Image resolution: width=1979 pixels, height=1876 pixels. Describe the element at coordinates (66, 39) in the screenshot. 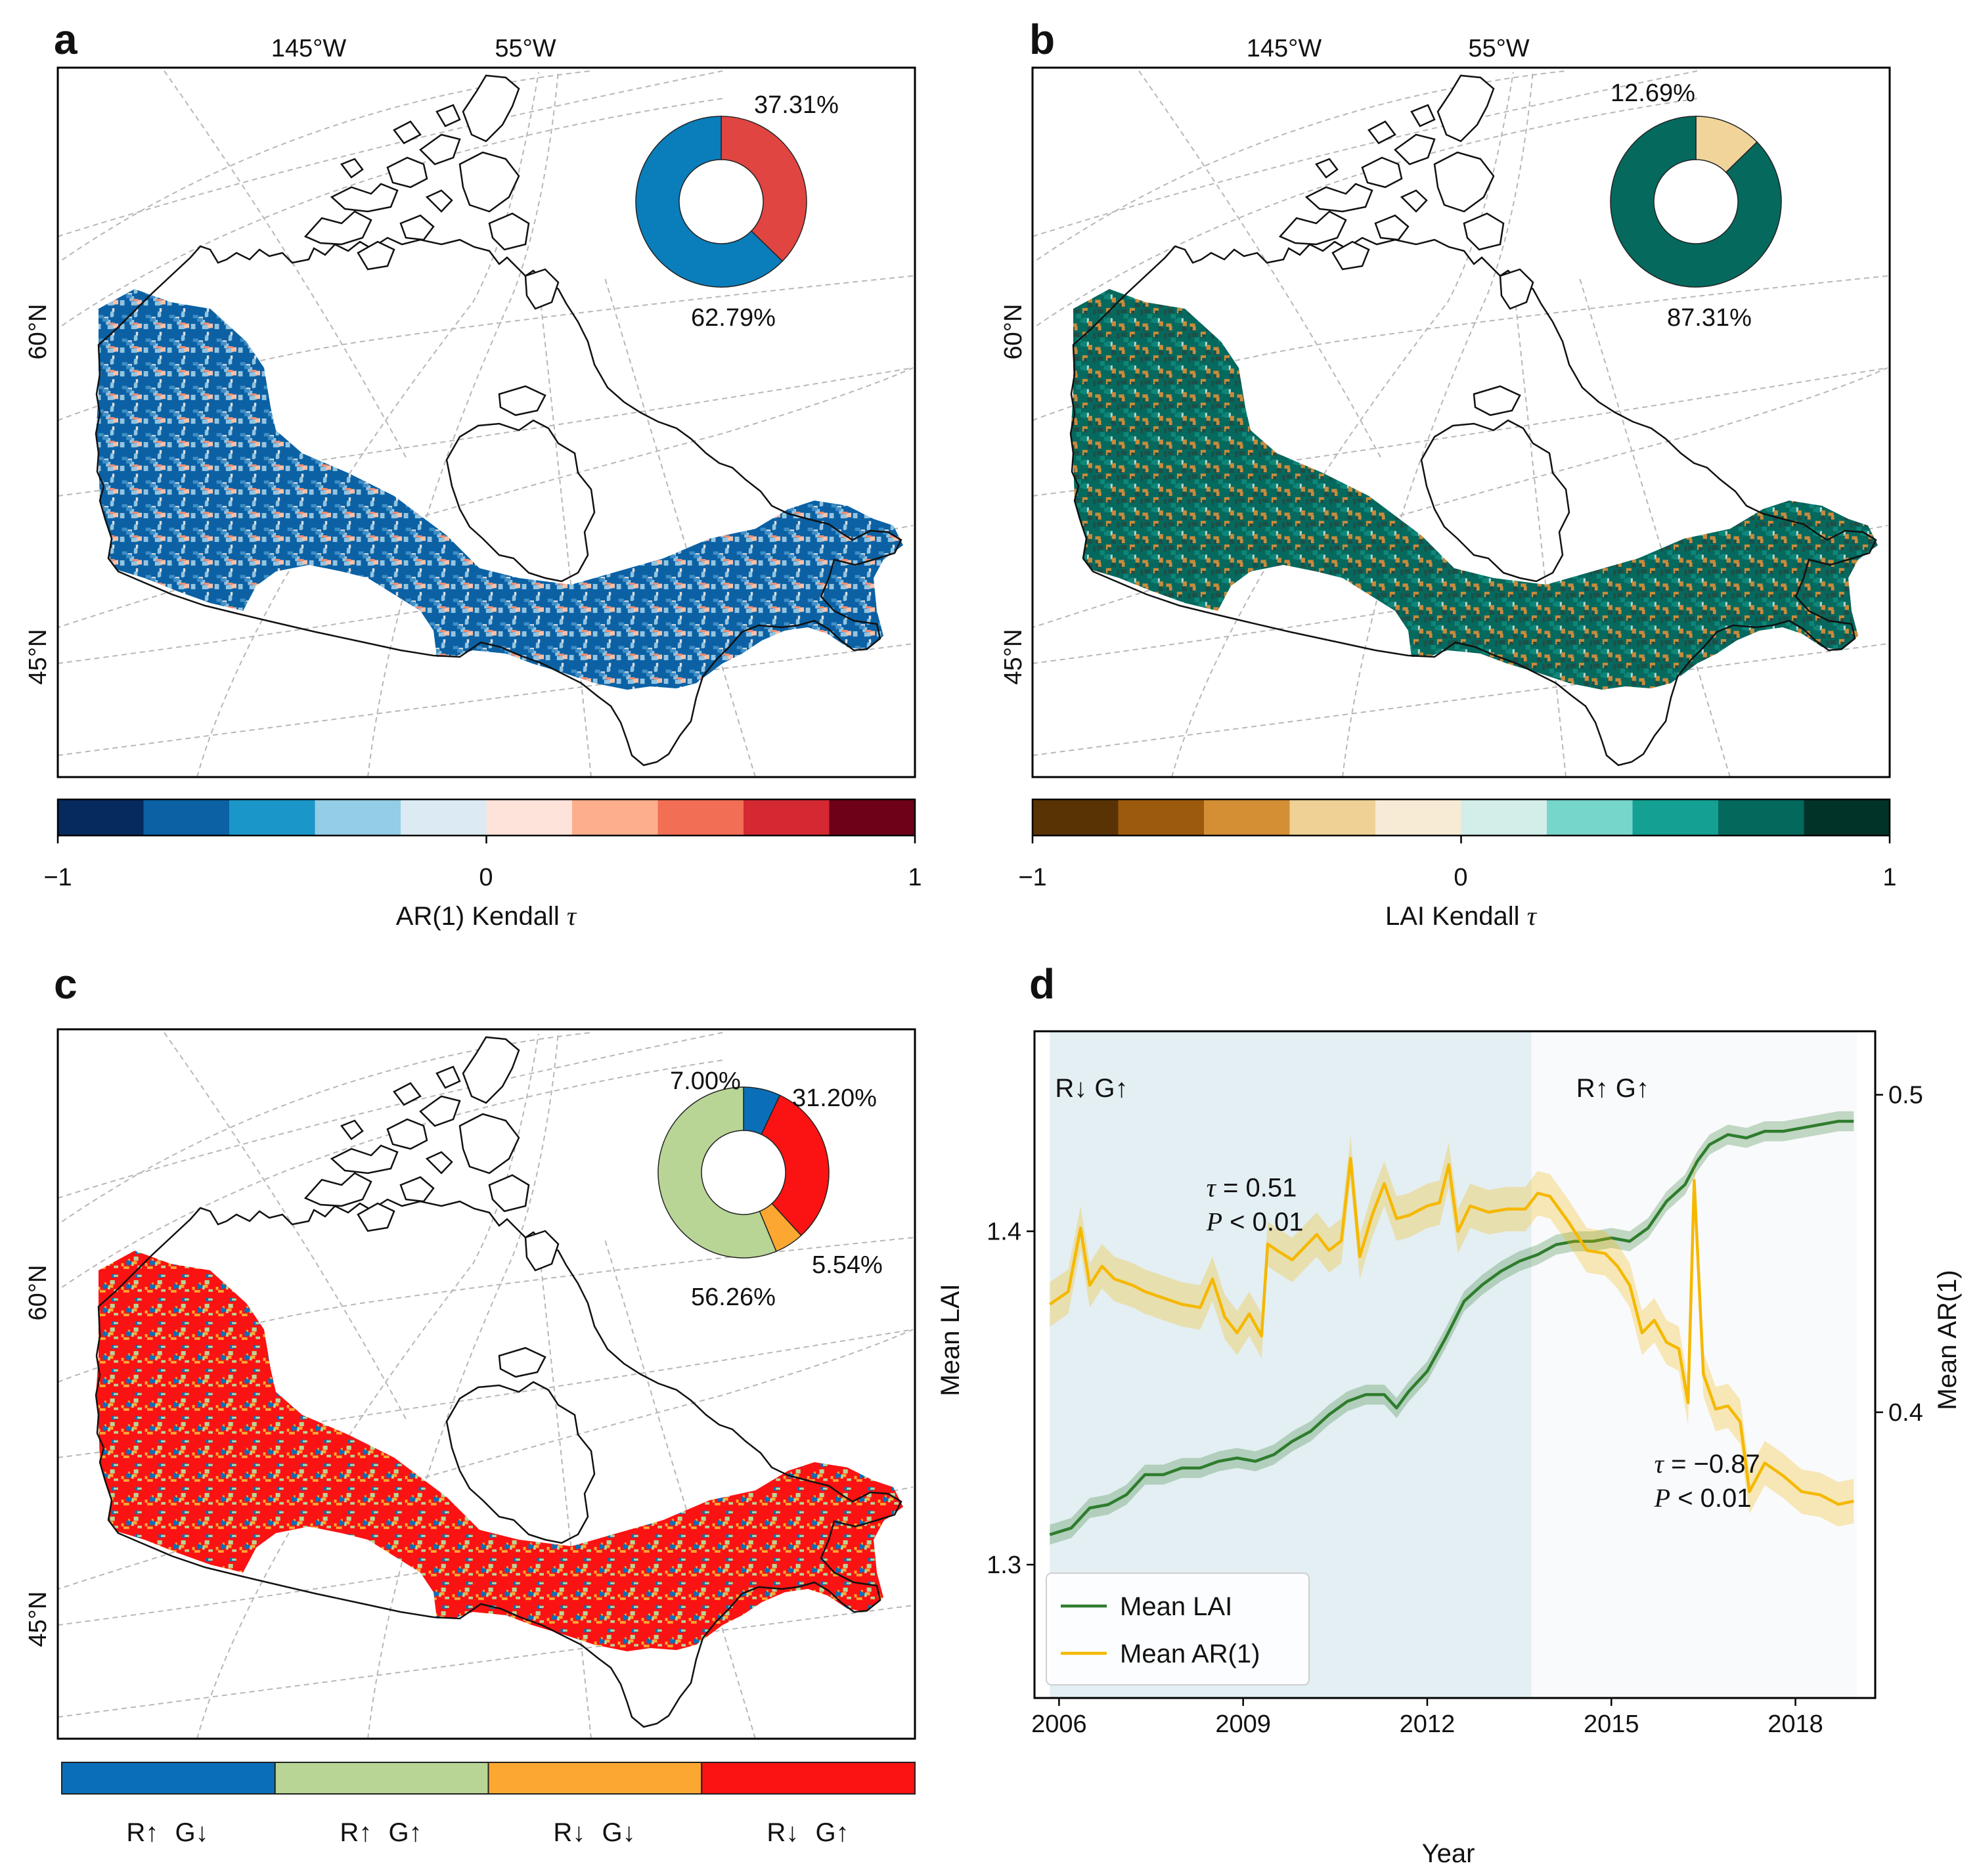

I see `panel-letter-a: a` at that location.